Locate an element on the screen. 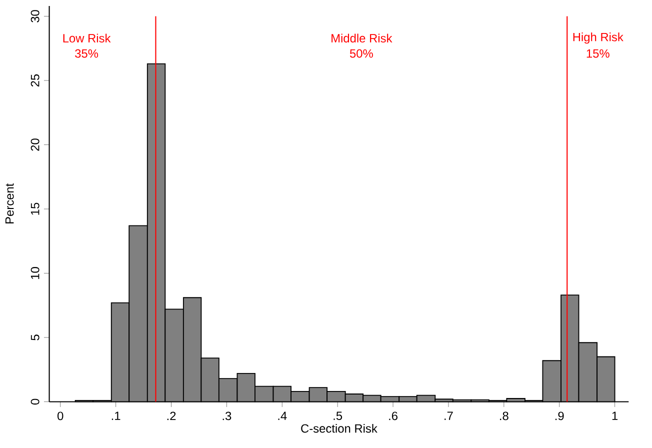 The width and height of the screenshot is (652, 448). y-tick-label: 10 is located at coordinates (35, 272).